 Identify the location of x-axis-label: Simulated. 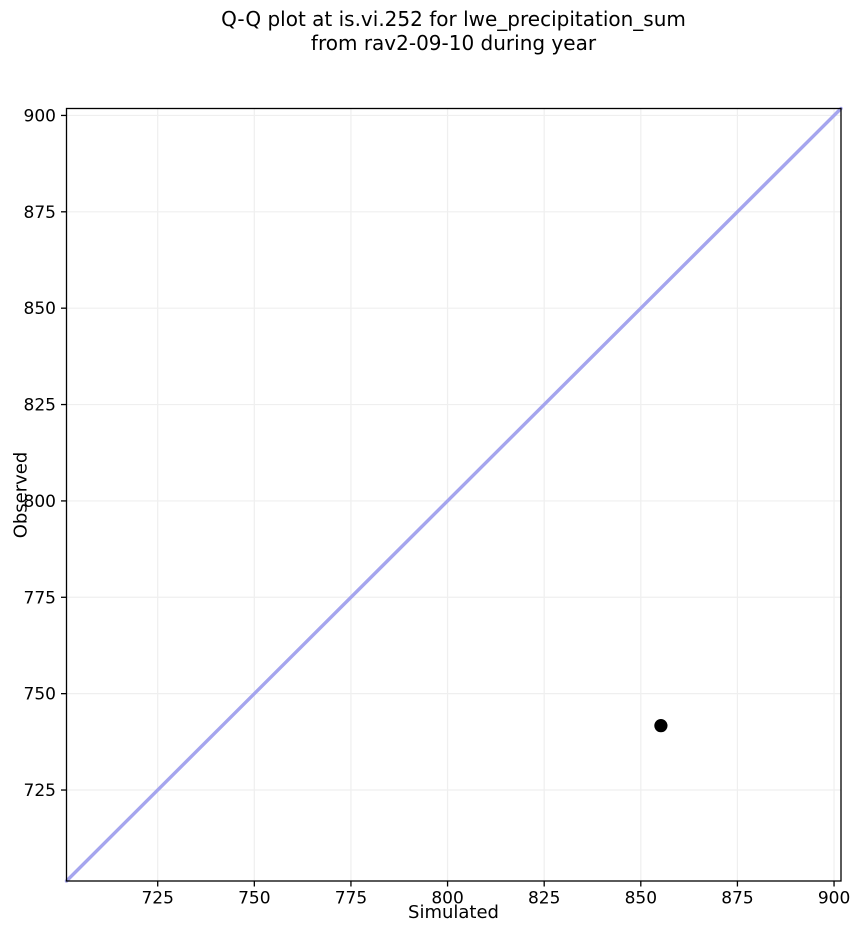
(453, 912).